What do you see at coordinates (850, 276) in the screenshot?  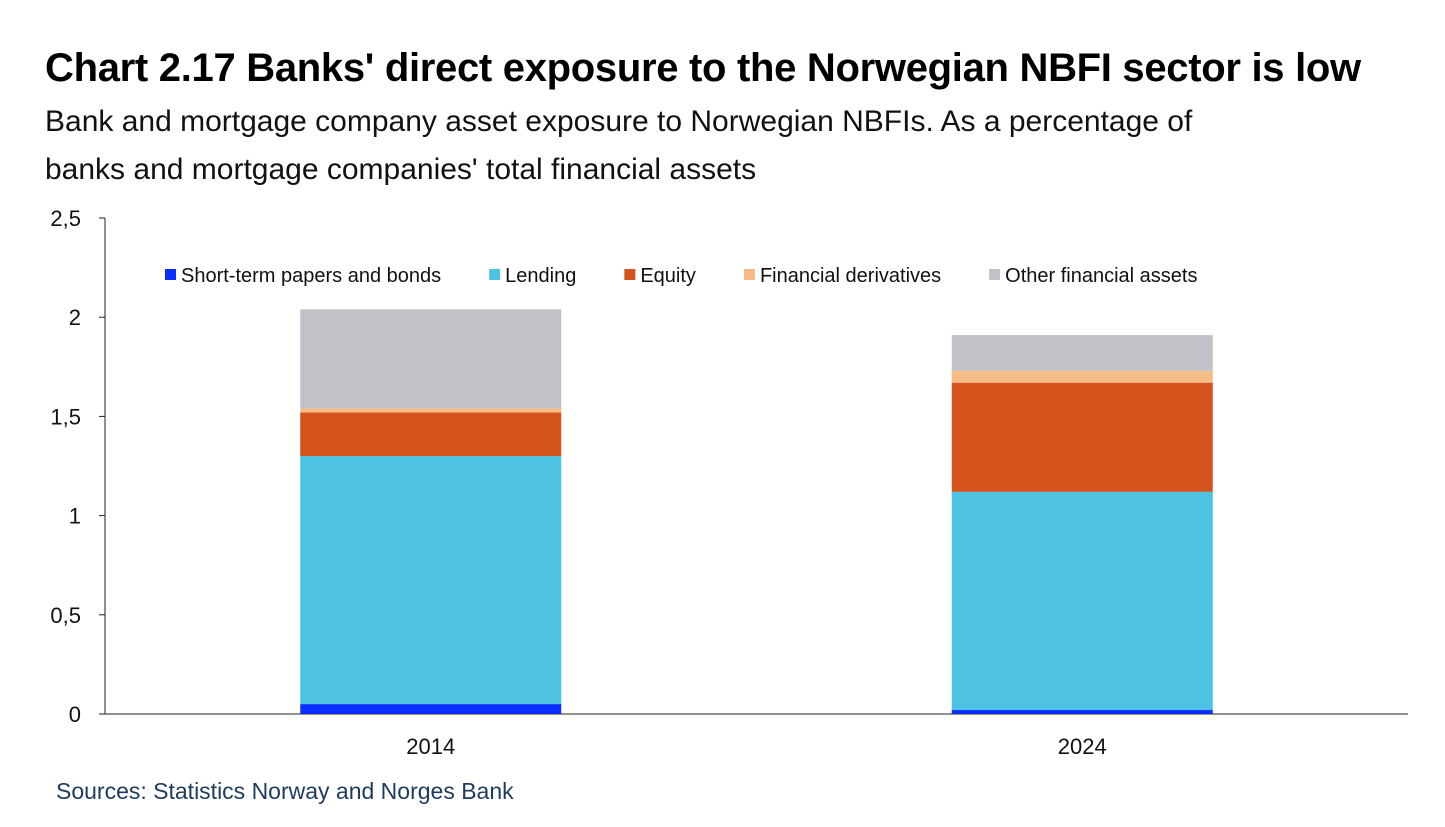 I see `legend-label: Financial derivatives` at bounding box center [850, 276].